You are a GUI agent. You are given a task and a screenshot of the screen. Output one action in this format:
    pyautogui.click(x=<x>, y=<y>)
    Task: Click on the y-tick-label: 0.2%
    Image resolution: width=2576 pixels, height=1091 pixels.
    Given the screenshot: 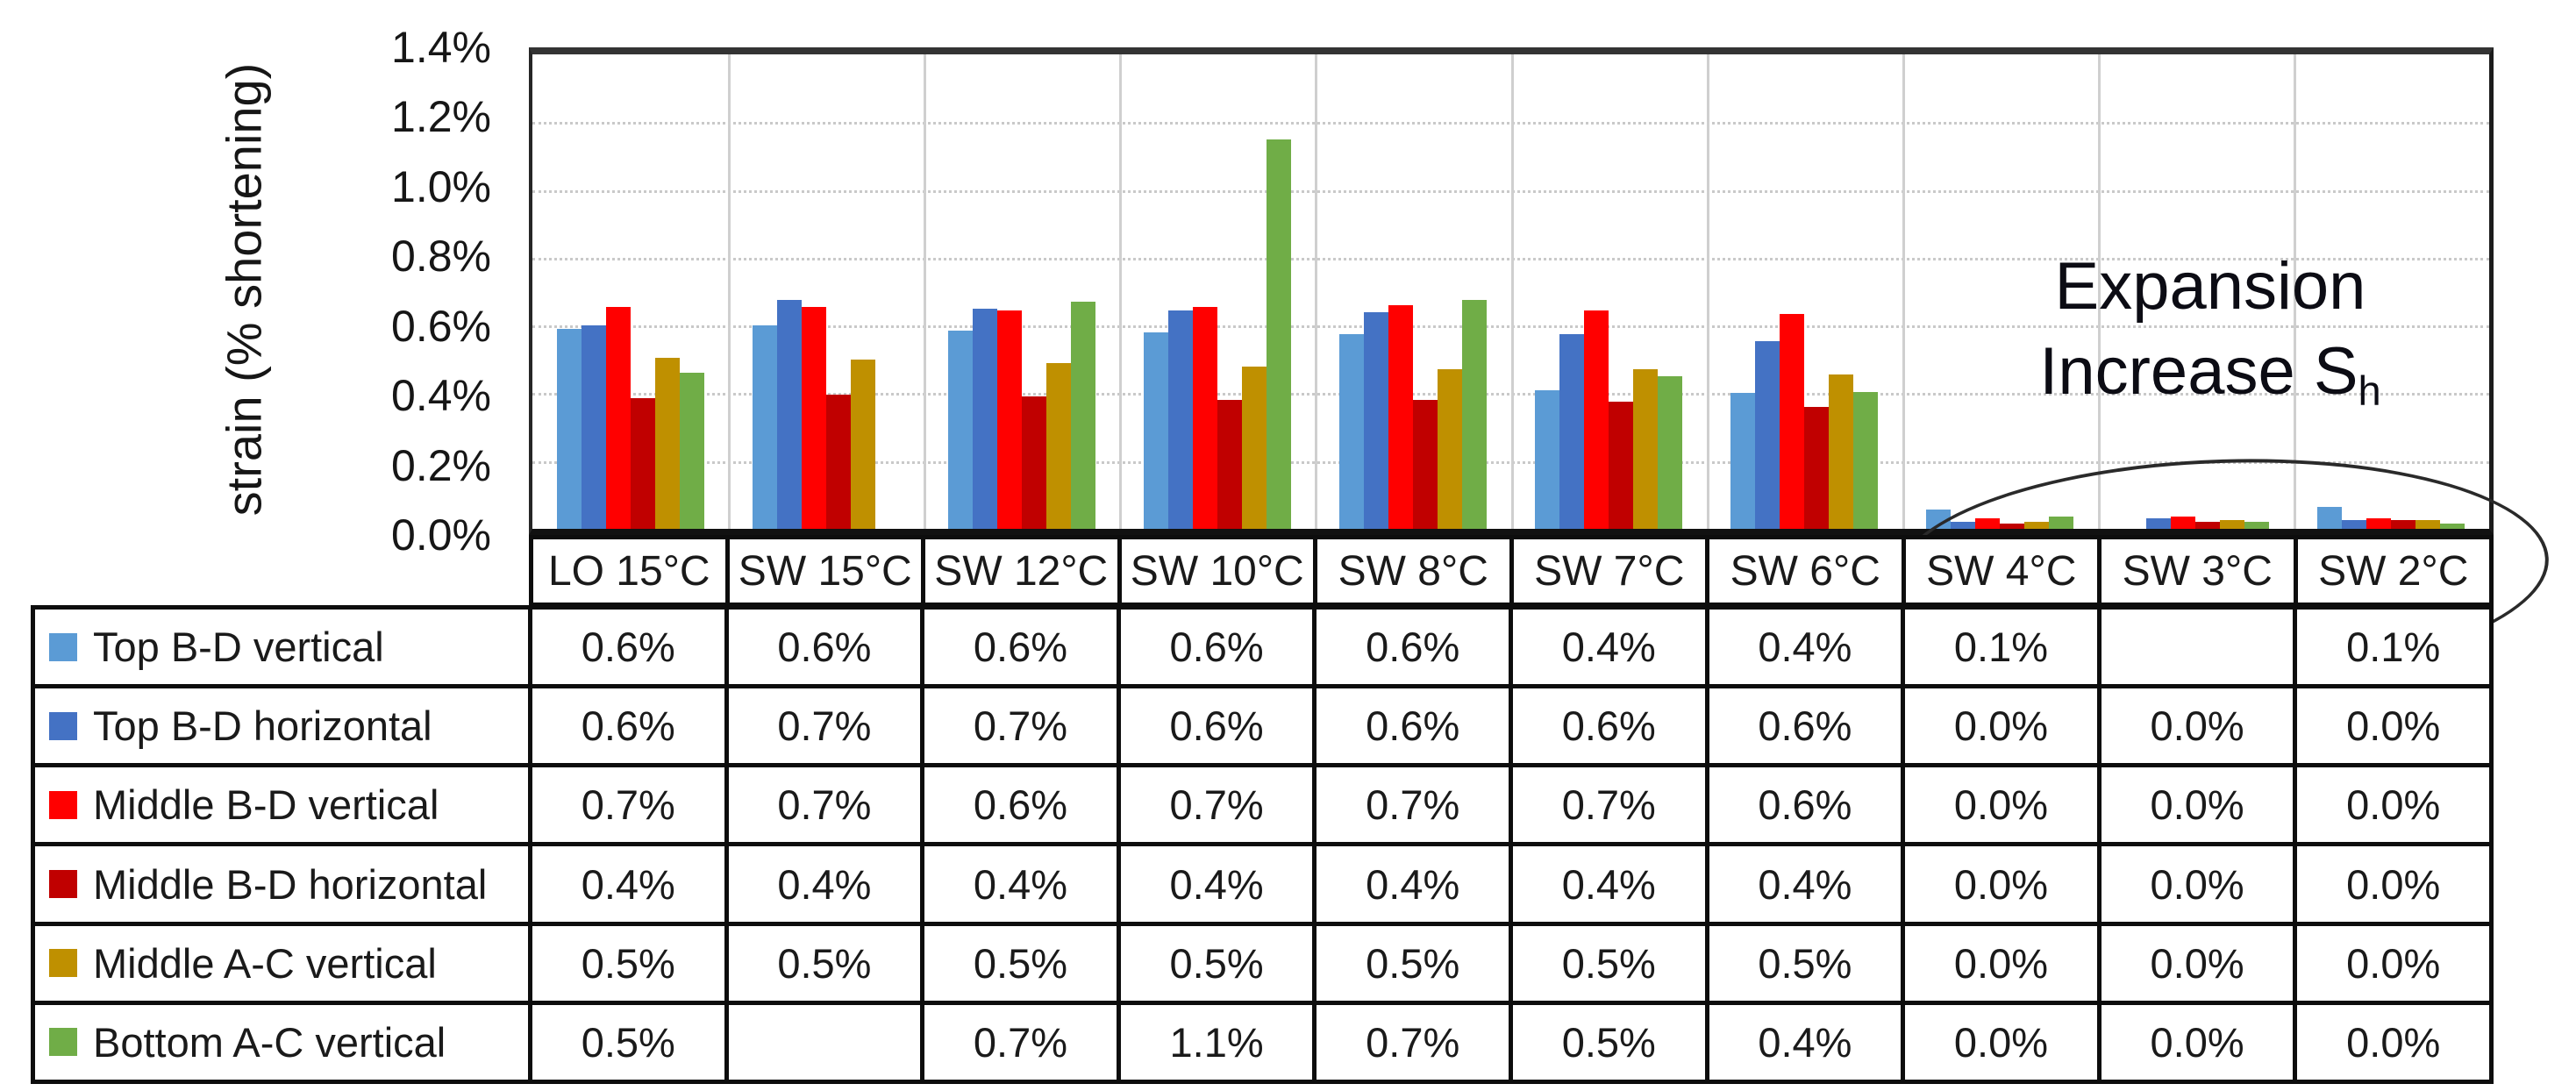 What is the action you would take?
    pyautogui.click(x=441, y=465)
    